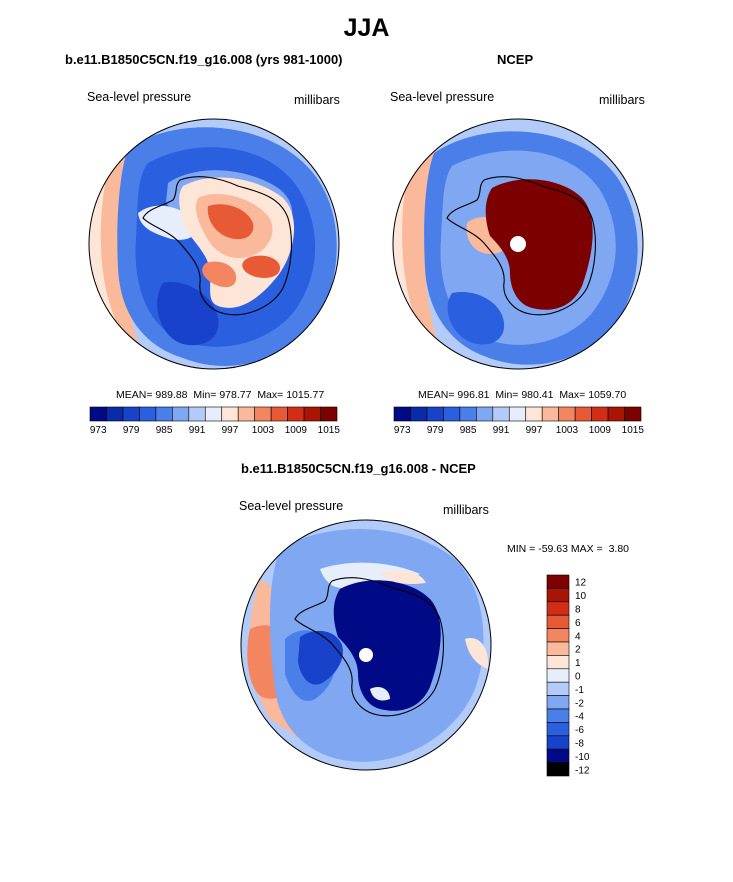 This screenshot has width=733, height=882. I want to click on panel-3-variable: Sea-level pressure, so click(291, 506).